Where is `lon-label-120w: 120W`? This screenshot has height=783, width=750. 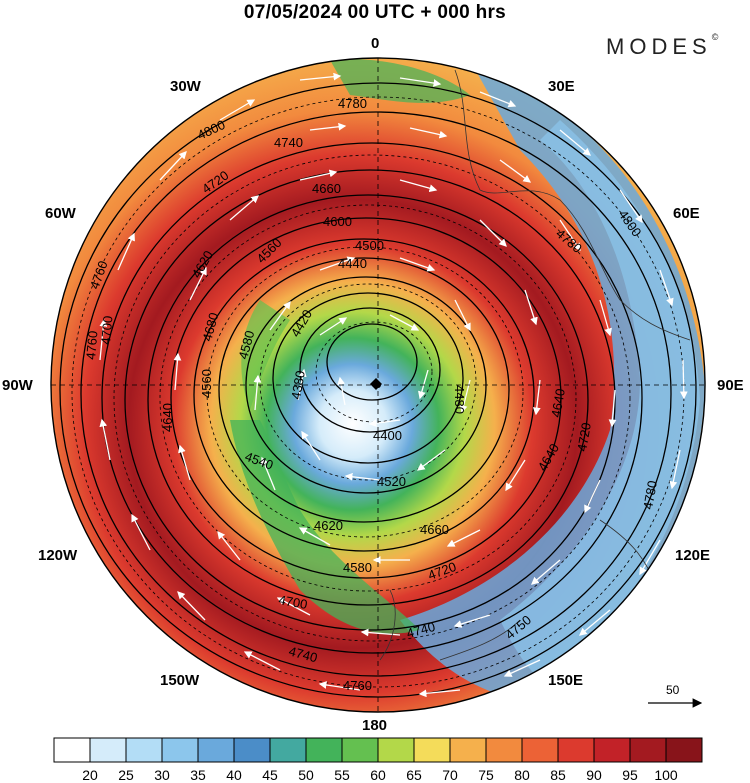
lon-label-120w: 120W is located at coordinates (58, 555).